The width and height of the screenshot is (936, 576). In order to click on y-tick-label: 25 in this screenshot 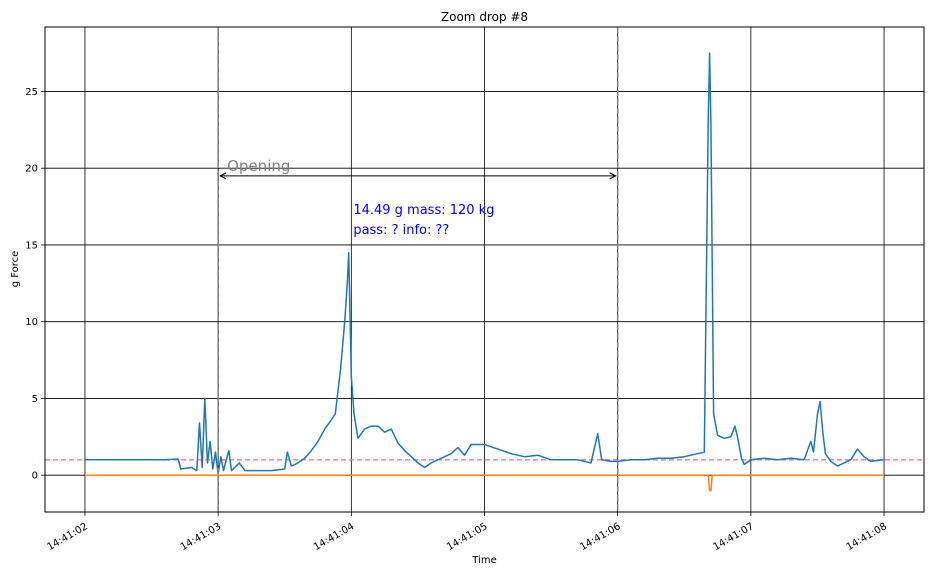, I will do `click(31, 92)`.